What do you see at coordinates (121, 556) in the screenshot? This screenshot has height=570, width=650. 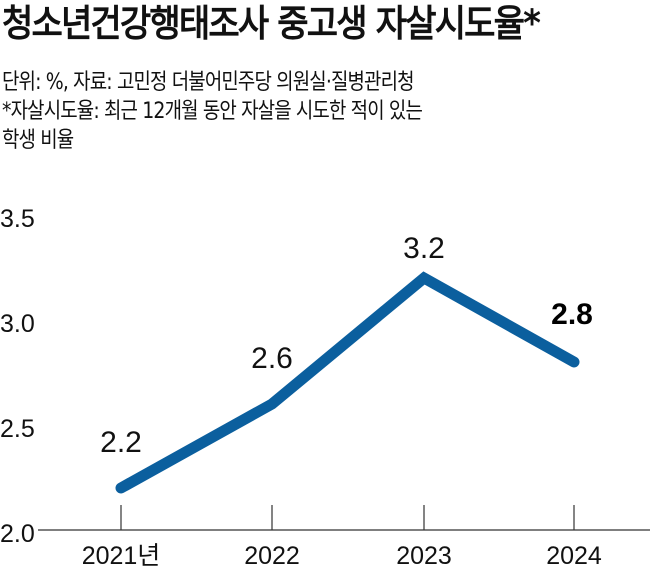 I see `x-tick-label: 2021년` at bounding box center [121, 556].